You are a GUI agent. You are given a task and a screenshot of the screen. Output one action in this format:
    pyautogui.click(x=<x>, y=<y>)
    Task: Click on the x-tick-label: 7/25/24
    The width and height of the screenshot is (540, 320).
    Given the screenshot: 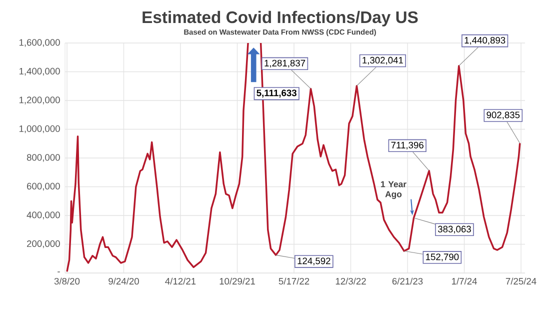 What is the action you would take?
    pyautogui.click(x=521, y=281)
    